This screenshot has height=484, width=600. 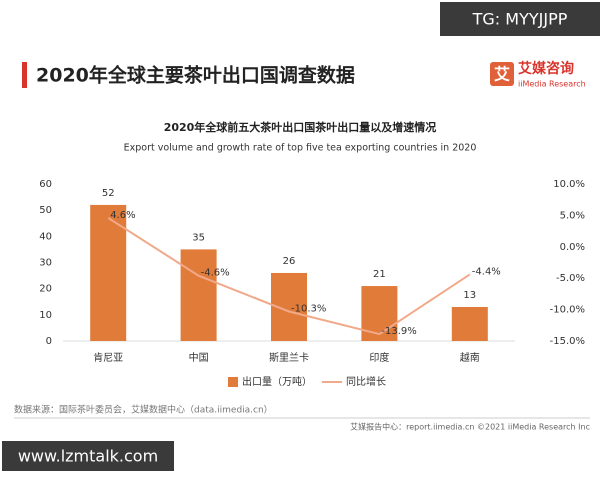 I want to click on watermark-bottom: www.lzmtalk.com, so click(x=88, y=456).